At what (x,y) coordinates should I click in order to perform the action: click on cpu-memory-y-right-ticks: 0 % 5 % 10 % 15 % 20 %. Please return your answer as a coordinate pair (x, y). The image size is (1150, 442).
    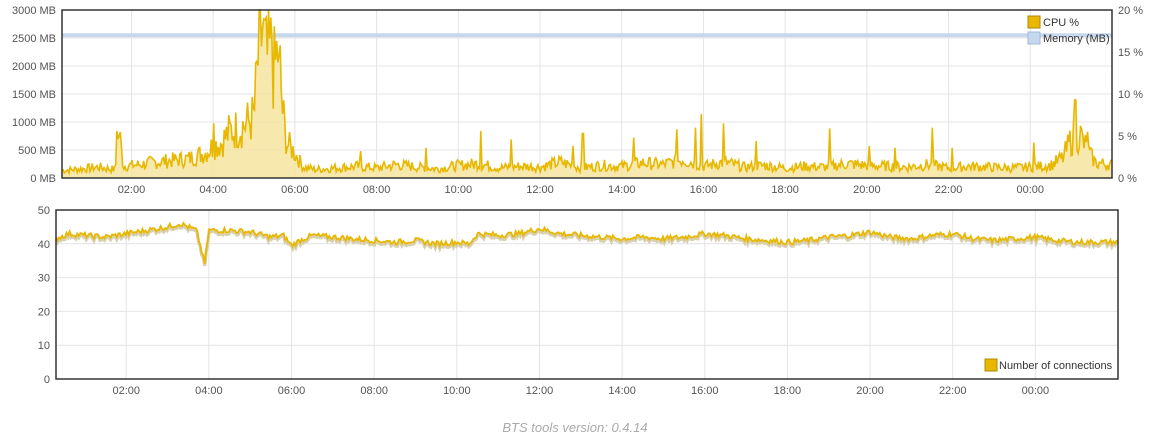
    Looking at the image, I should click on (1130, 95).